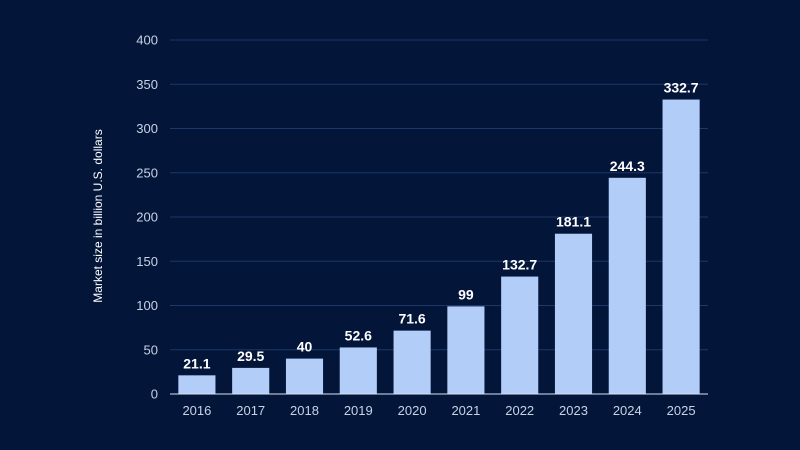  What do you see at coordinates (151, 349) in the screenshot?
I see `y-tick-label: 50` at bounding box center [151, 349].